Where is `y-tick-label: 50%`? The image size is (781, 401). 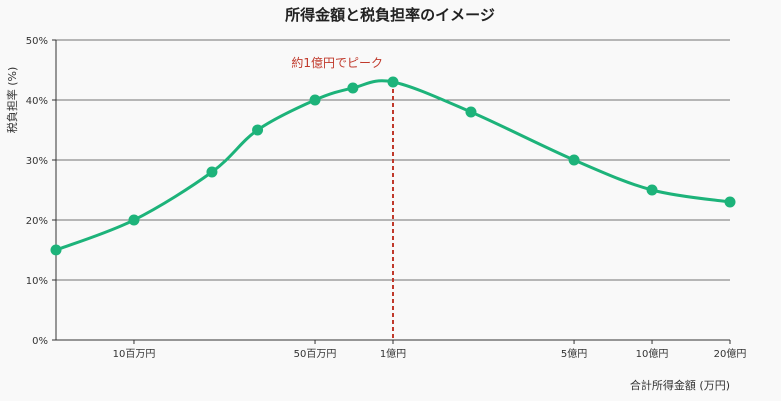 y-tick-label: 50% is located at coordinates (37, 41).